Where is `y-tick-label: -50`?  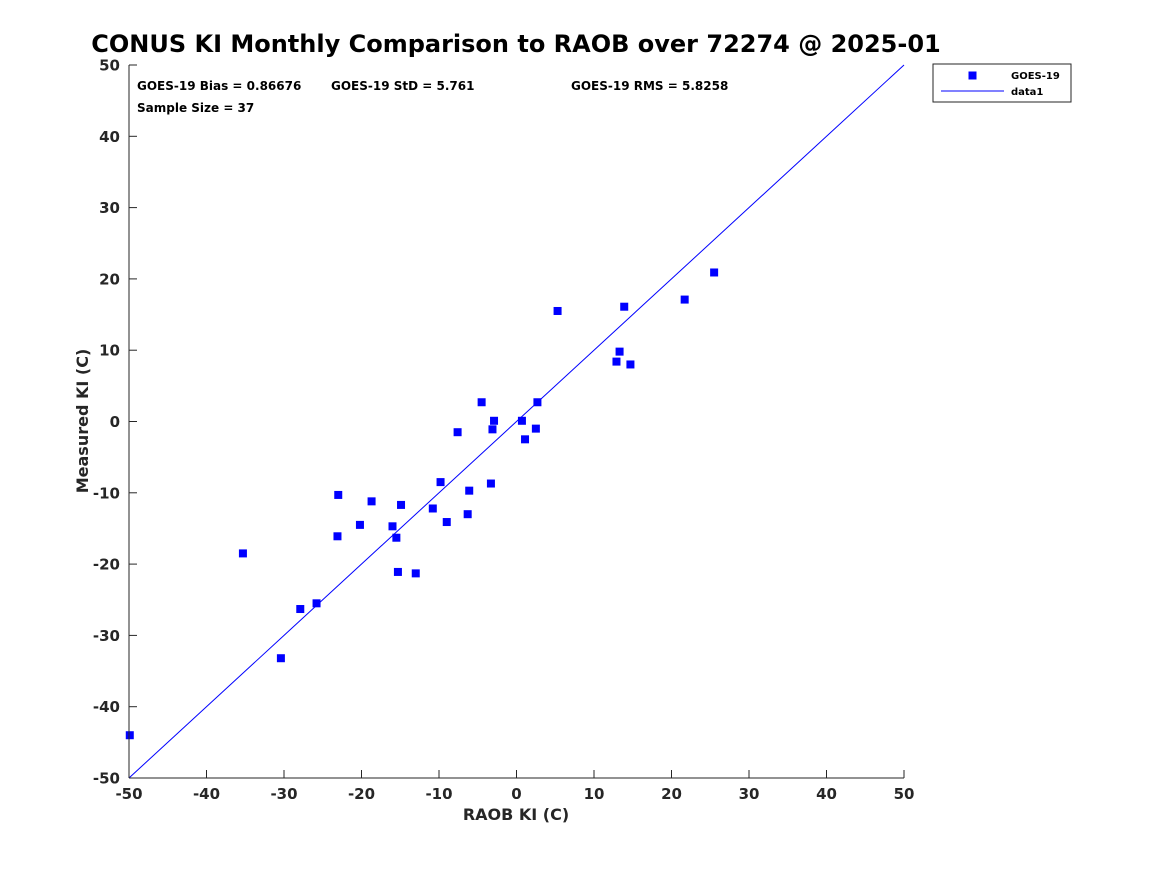
y-tick-label: -50 is located at coordinates (106, 779).